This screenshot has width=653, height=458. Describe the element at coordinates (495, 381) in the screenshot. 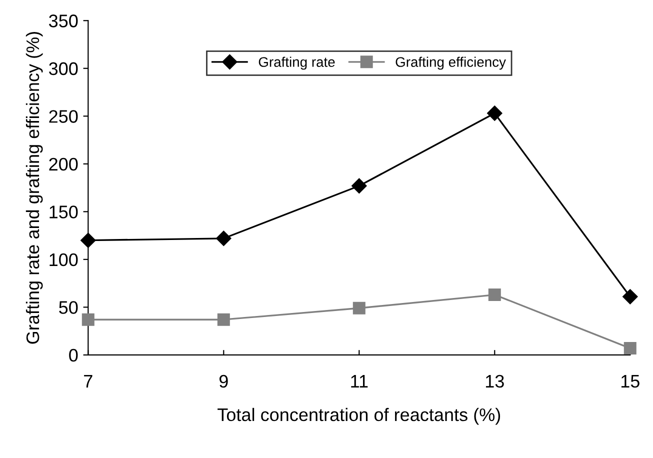

I see `x-tick-label: 13` at that location.